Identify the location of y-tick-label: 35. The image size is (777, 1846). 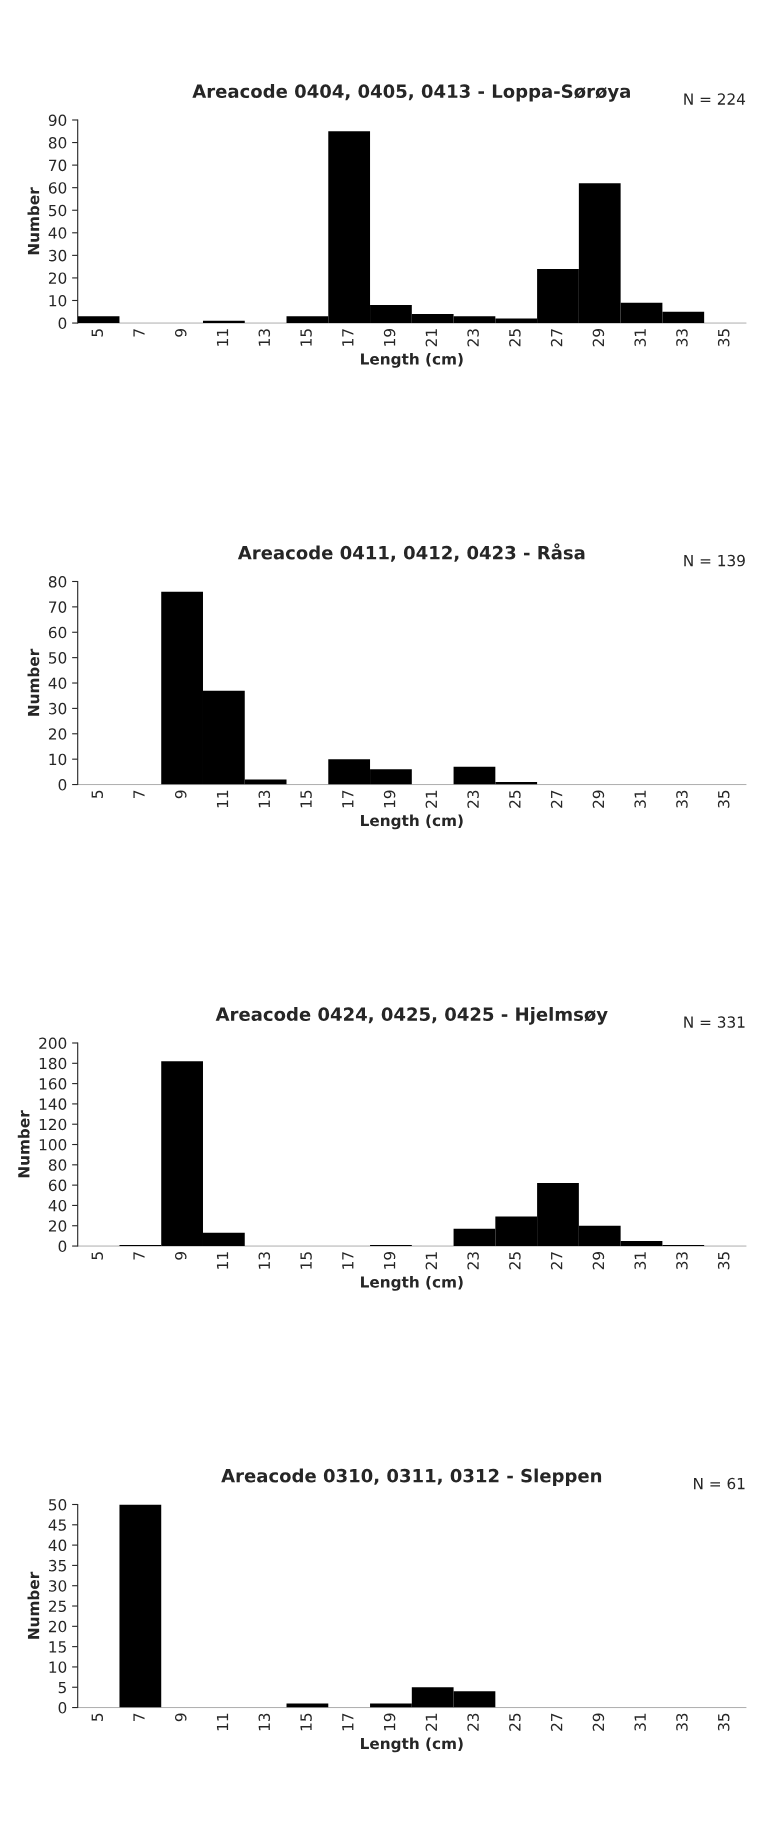
(57, 1565).